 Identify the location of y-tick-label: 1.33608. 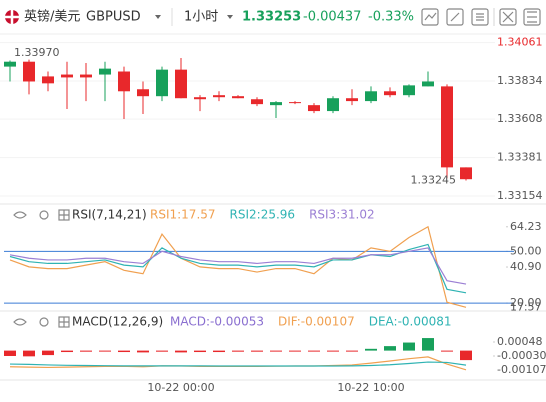
(520, 118).